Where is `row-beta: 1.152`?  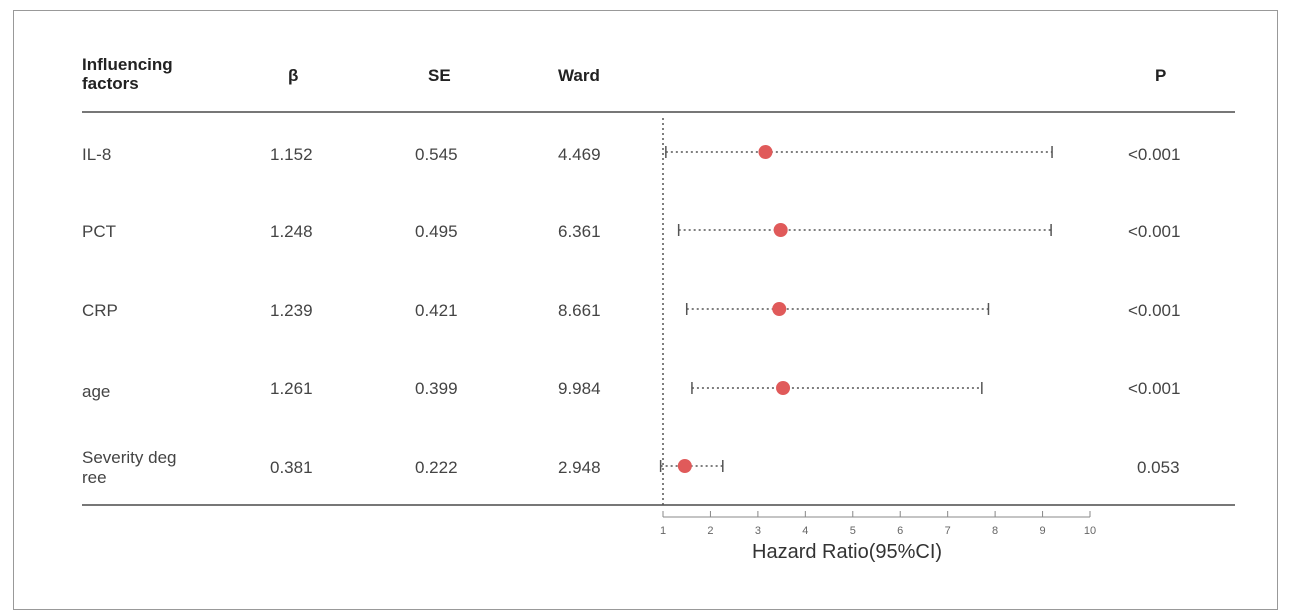
row-beta: 1.152 is located at coordinates (291, 154).